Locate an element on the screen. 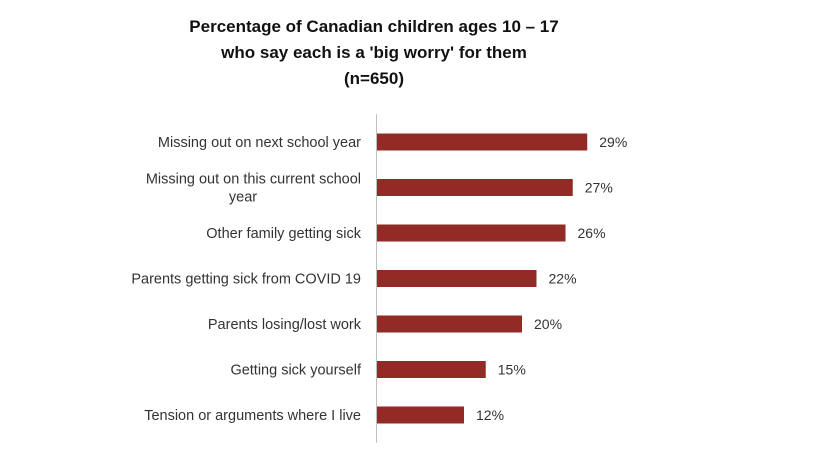 The image size is (834, 460). category-label-3: Other family getting sick is located at coordinates (283, 234).